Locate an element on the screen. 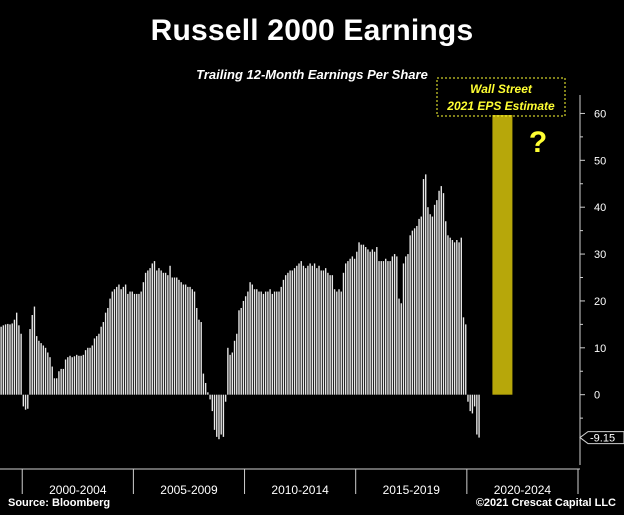 The image size is (624, 515). x-group-label: 2010-2014 is located at coordinates (300, 490).